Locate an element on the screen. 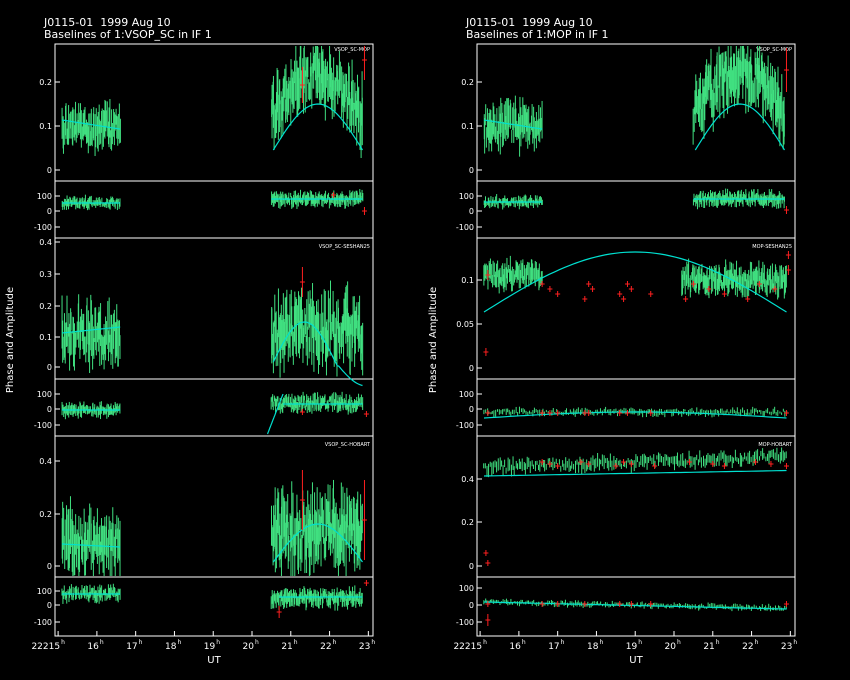  model-ramp is located at coordinates (275, 414).